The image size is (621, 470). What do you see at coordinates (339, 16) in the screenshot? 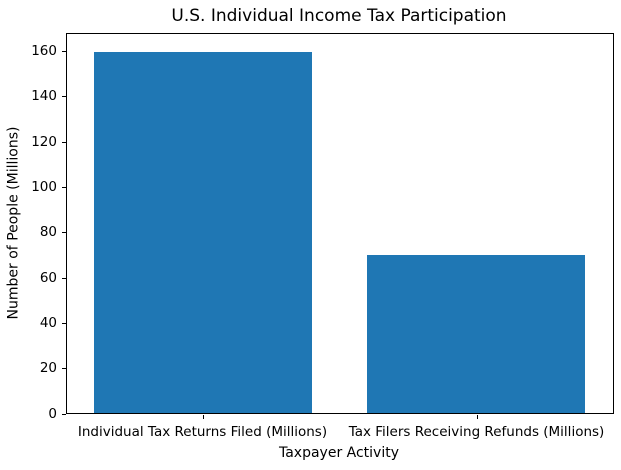
I see `chart-title: U.S. Individual Income Tax Participation` at bounding box center [339, 16].